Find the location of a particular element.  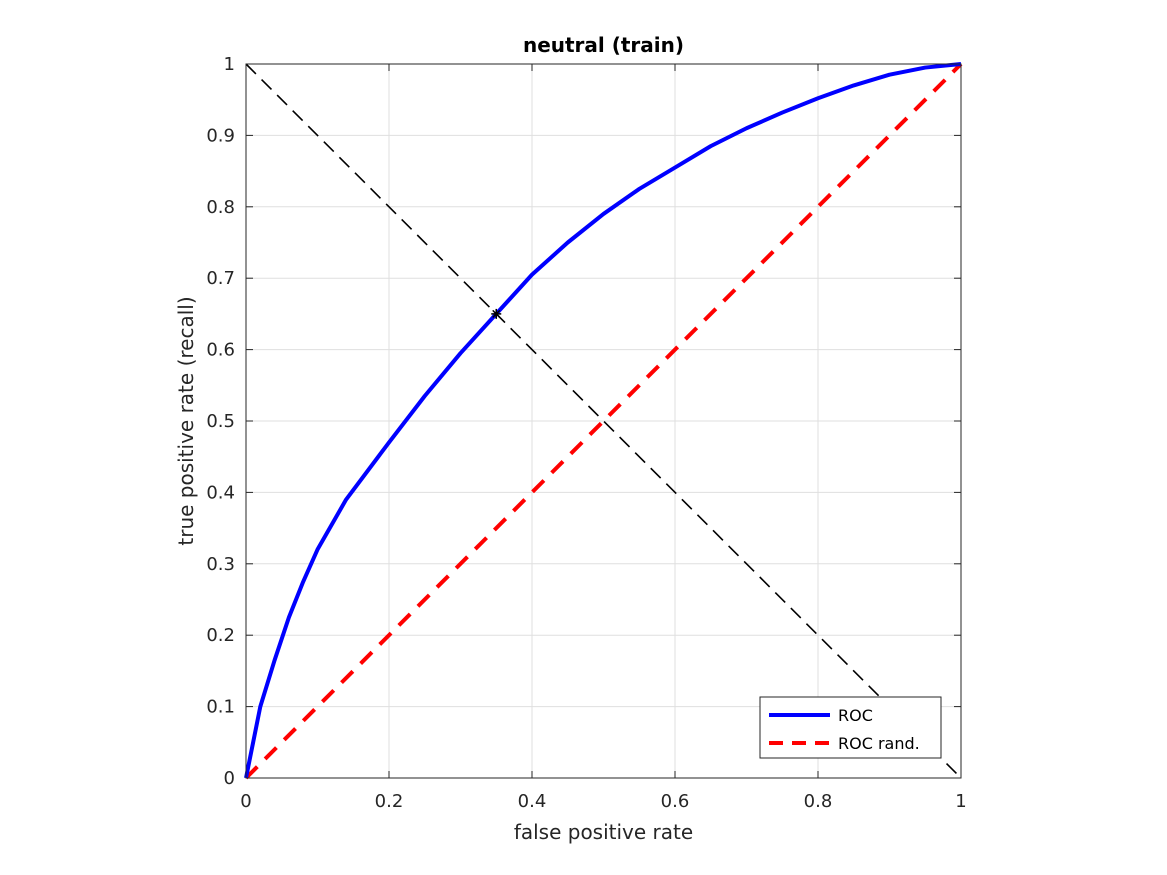

y-tick-label: 0.2 is located at coordinates (220, 635).